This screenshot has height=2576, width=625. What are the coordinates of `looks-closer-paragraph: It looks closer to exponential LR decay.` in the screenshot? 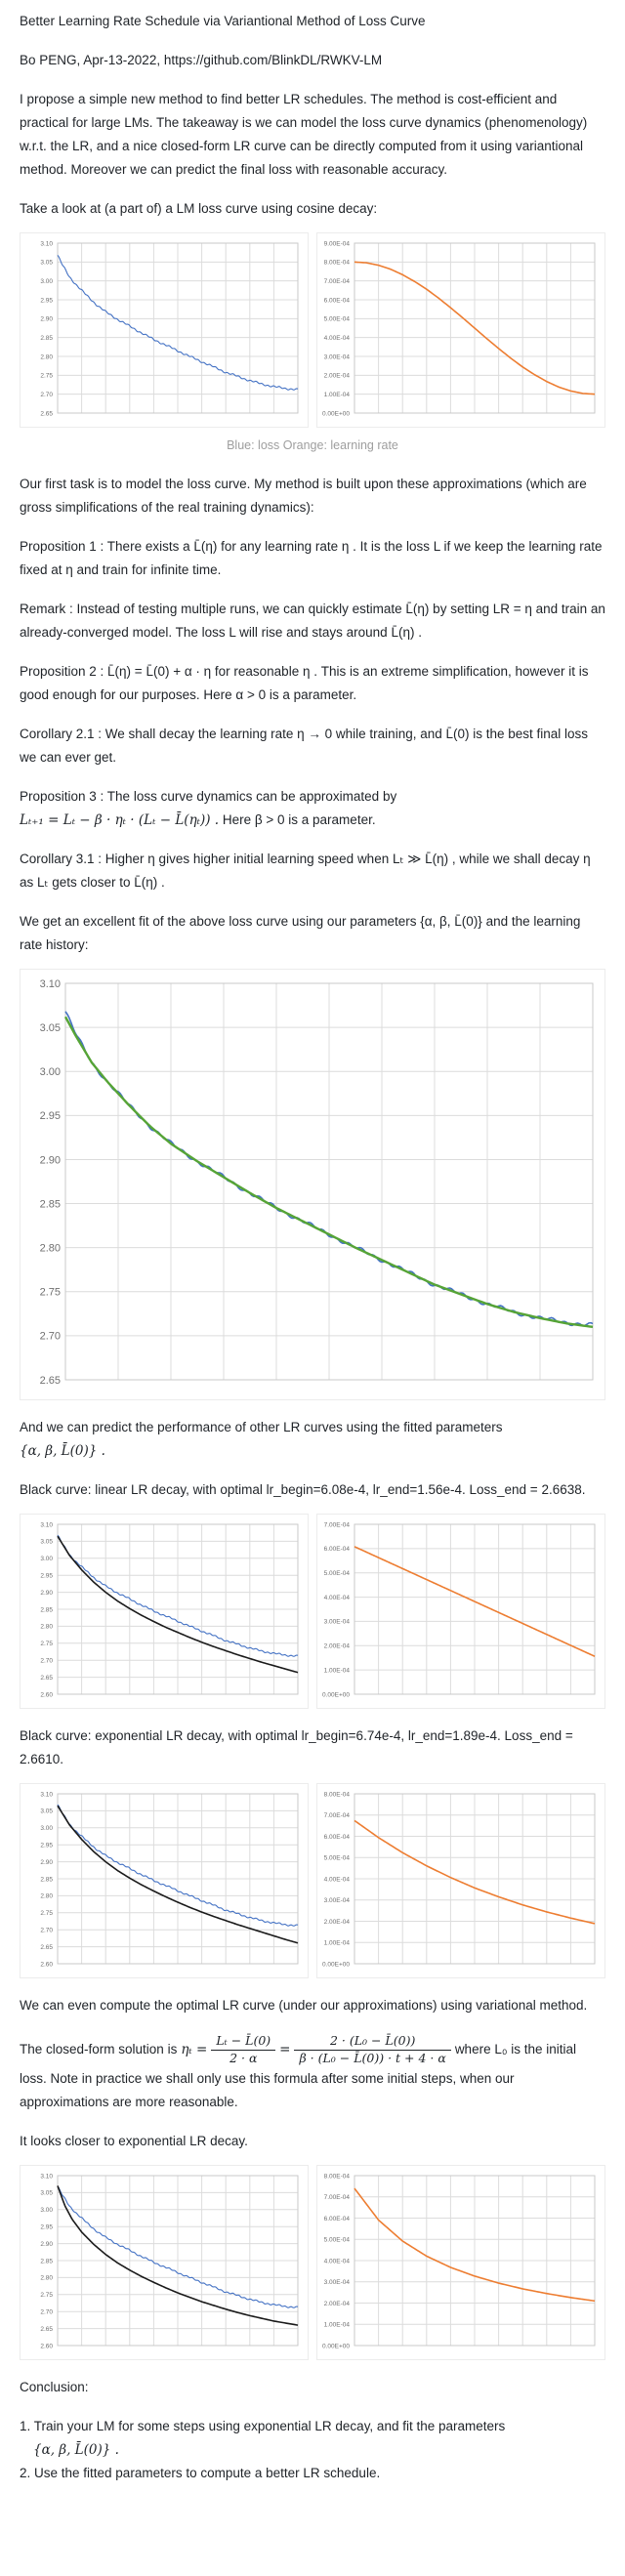 It's located at (134, 2140).